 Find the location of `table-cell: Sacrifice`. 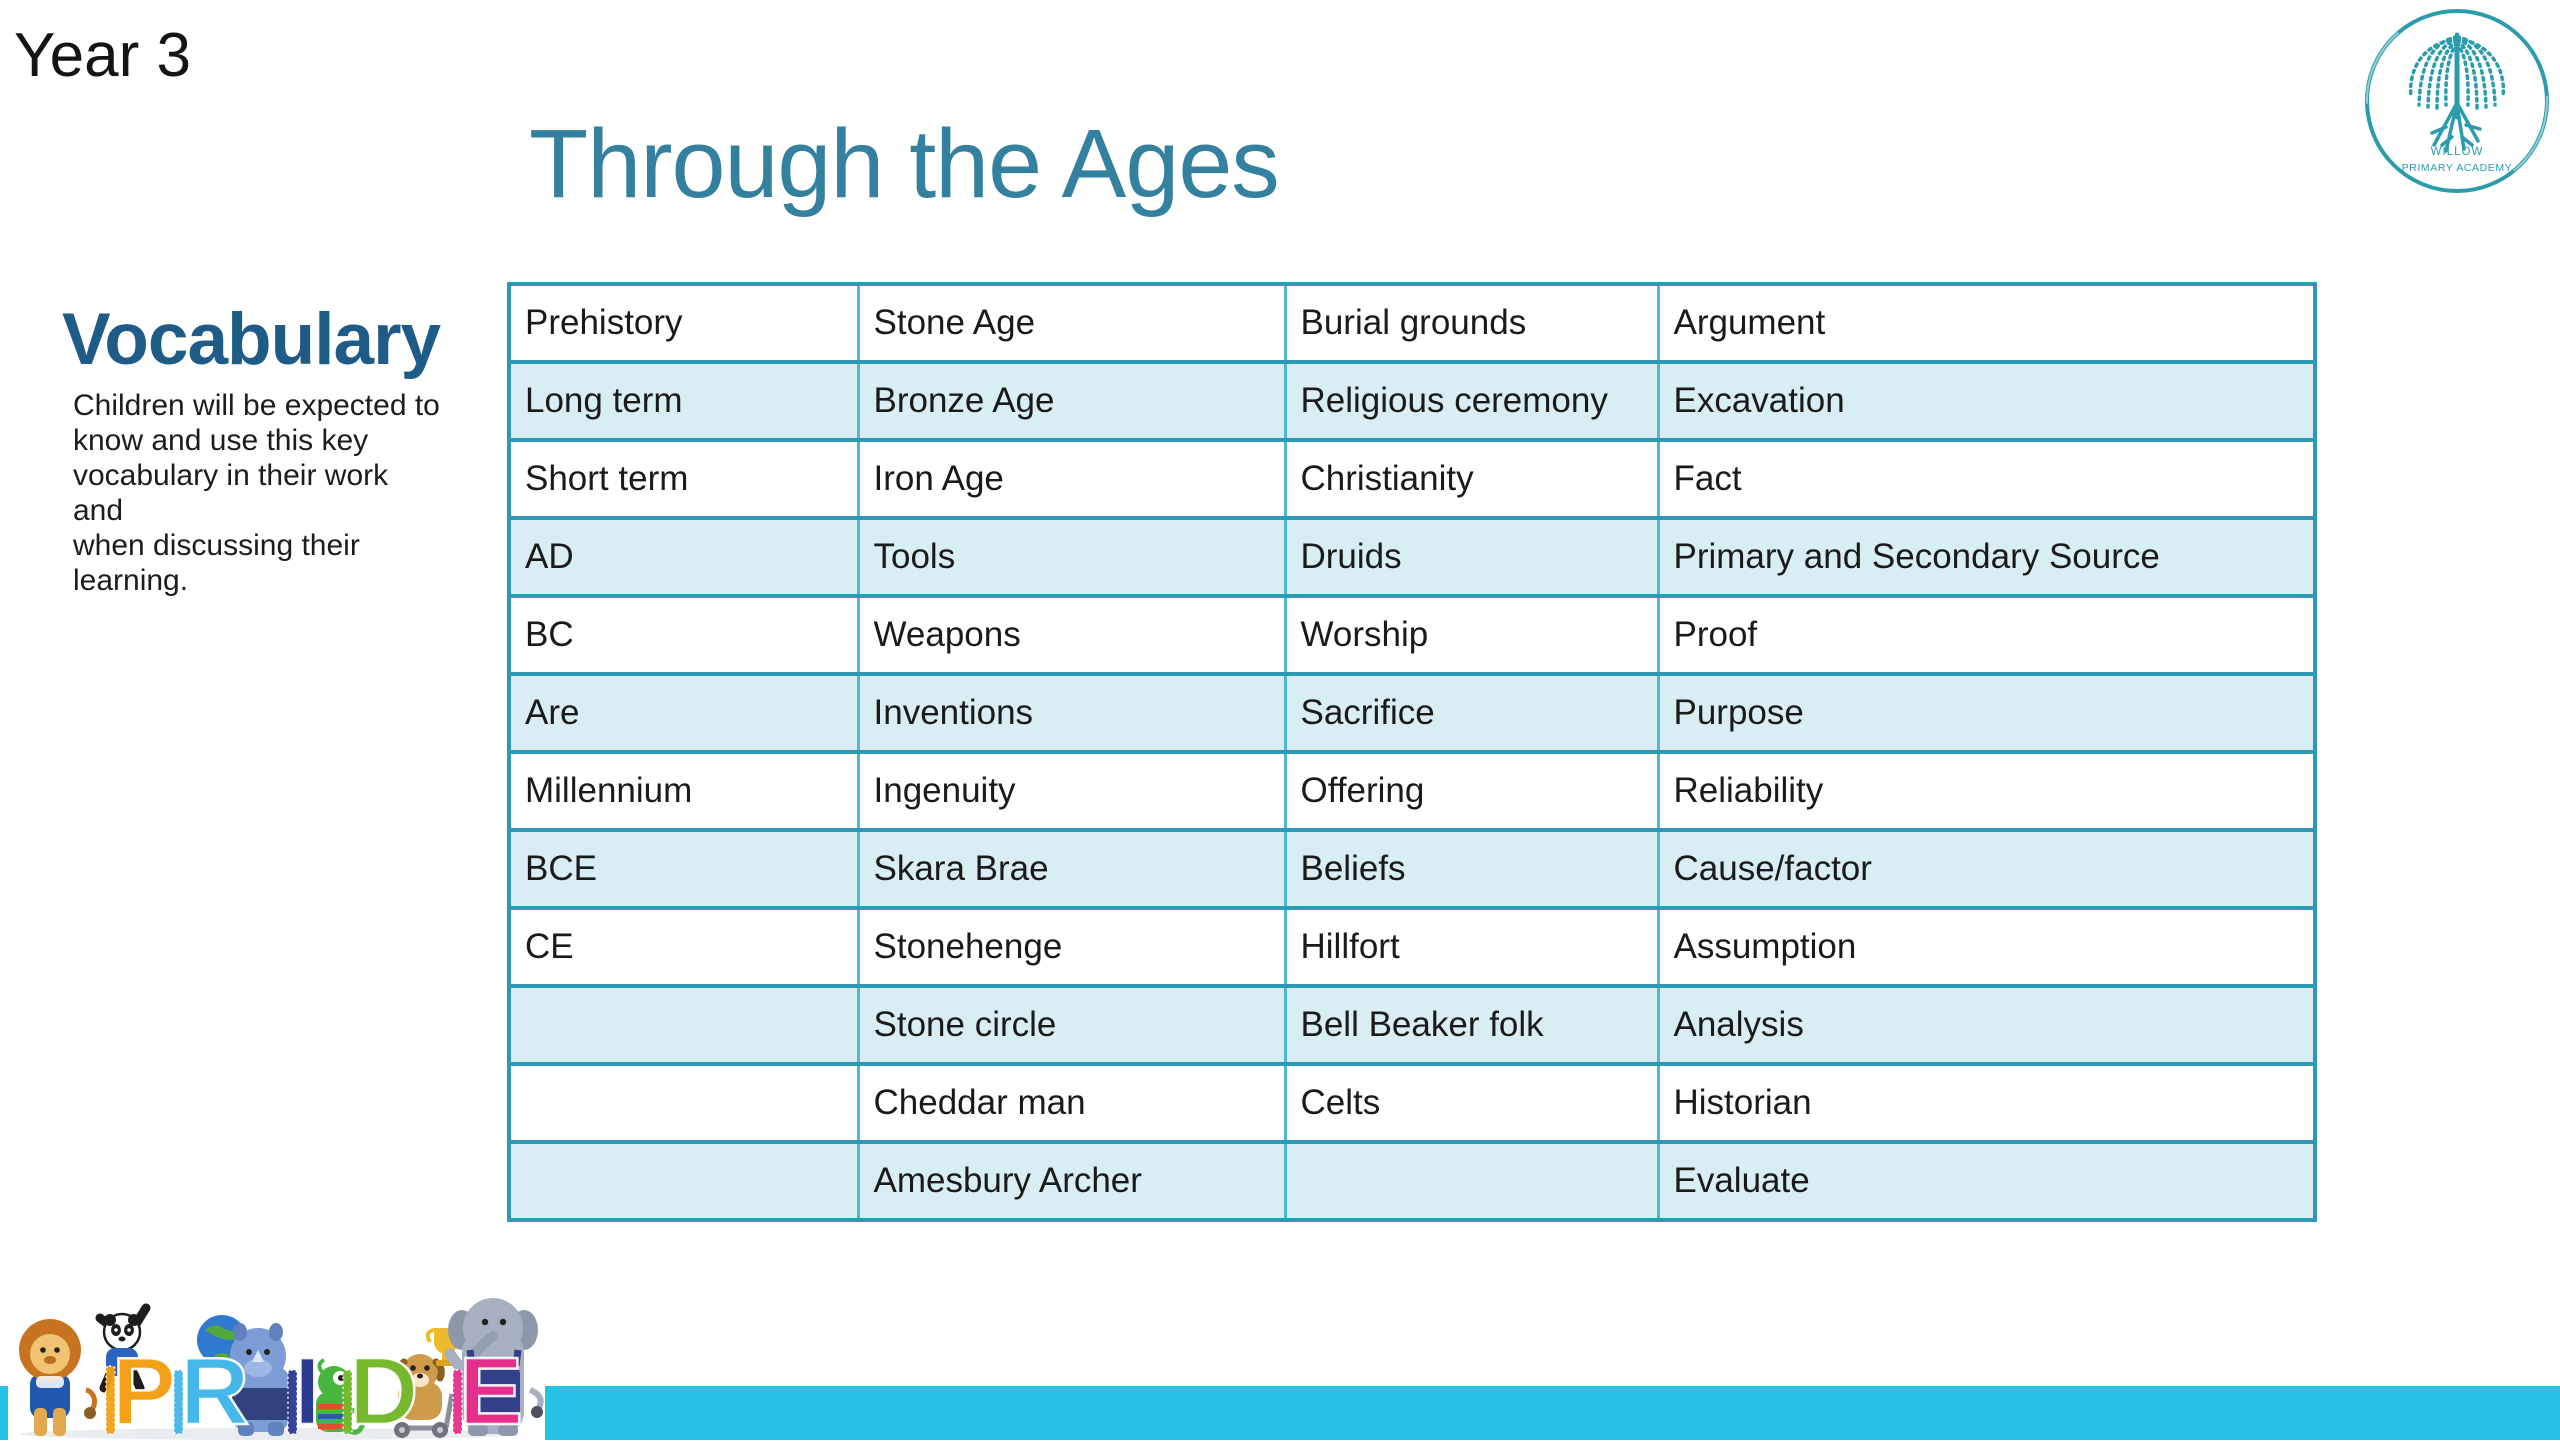

table-cell: Sacrifice is located at coordinates (1471, 713).